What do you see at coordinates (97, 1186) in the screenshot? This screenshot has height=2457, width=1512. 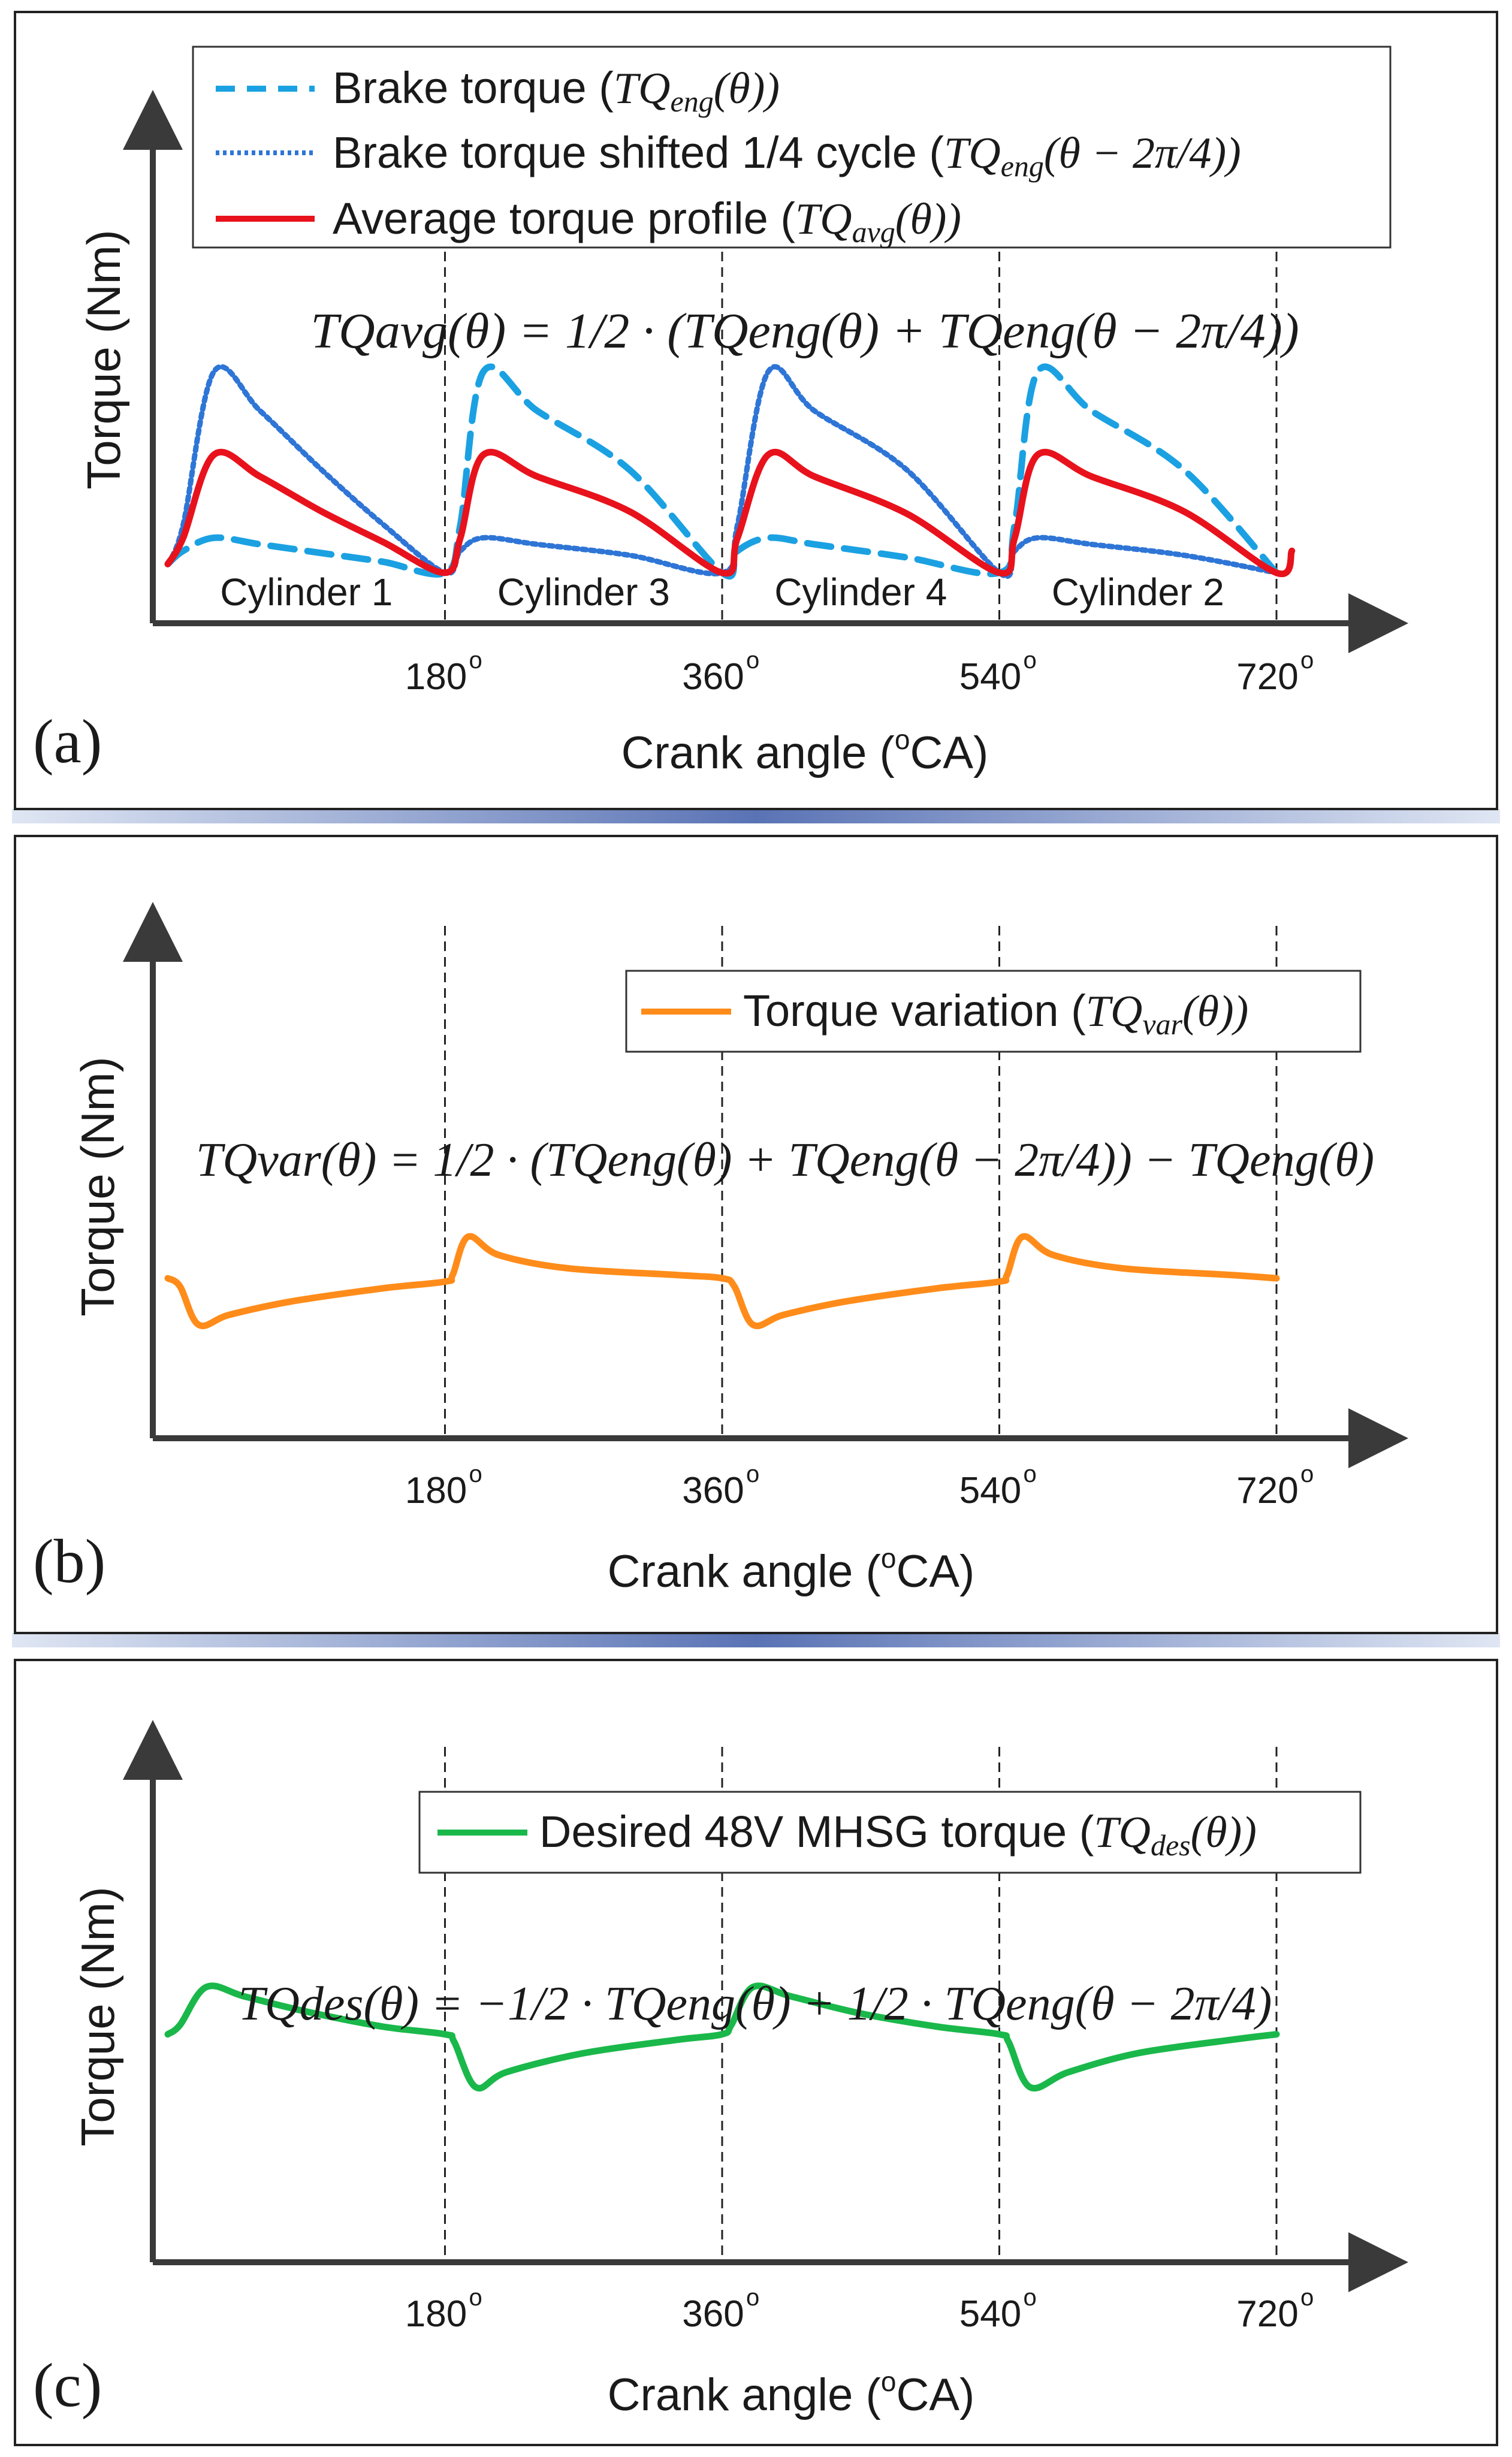 I see `panel-b-y-label: Torque (Nm)` at bounding box center [97, 1186].